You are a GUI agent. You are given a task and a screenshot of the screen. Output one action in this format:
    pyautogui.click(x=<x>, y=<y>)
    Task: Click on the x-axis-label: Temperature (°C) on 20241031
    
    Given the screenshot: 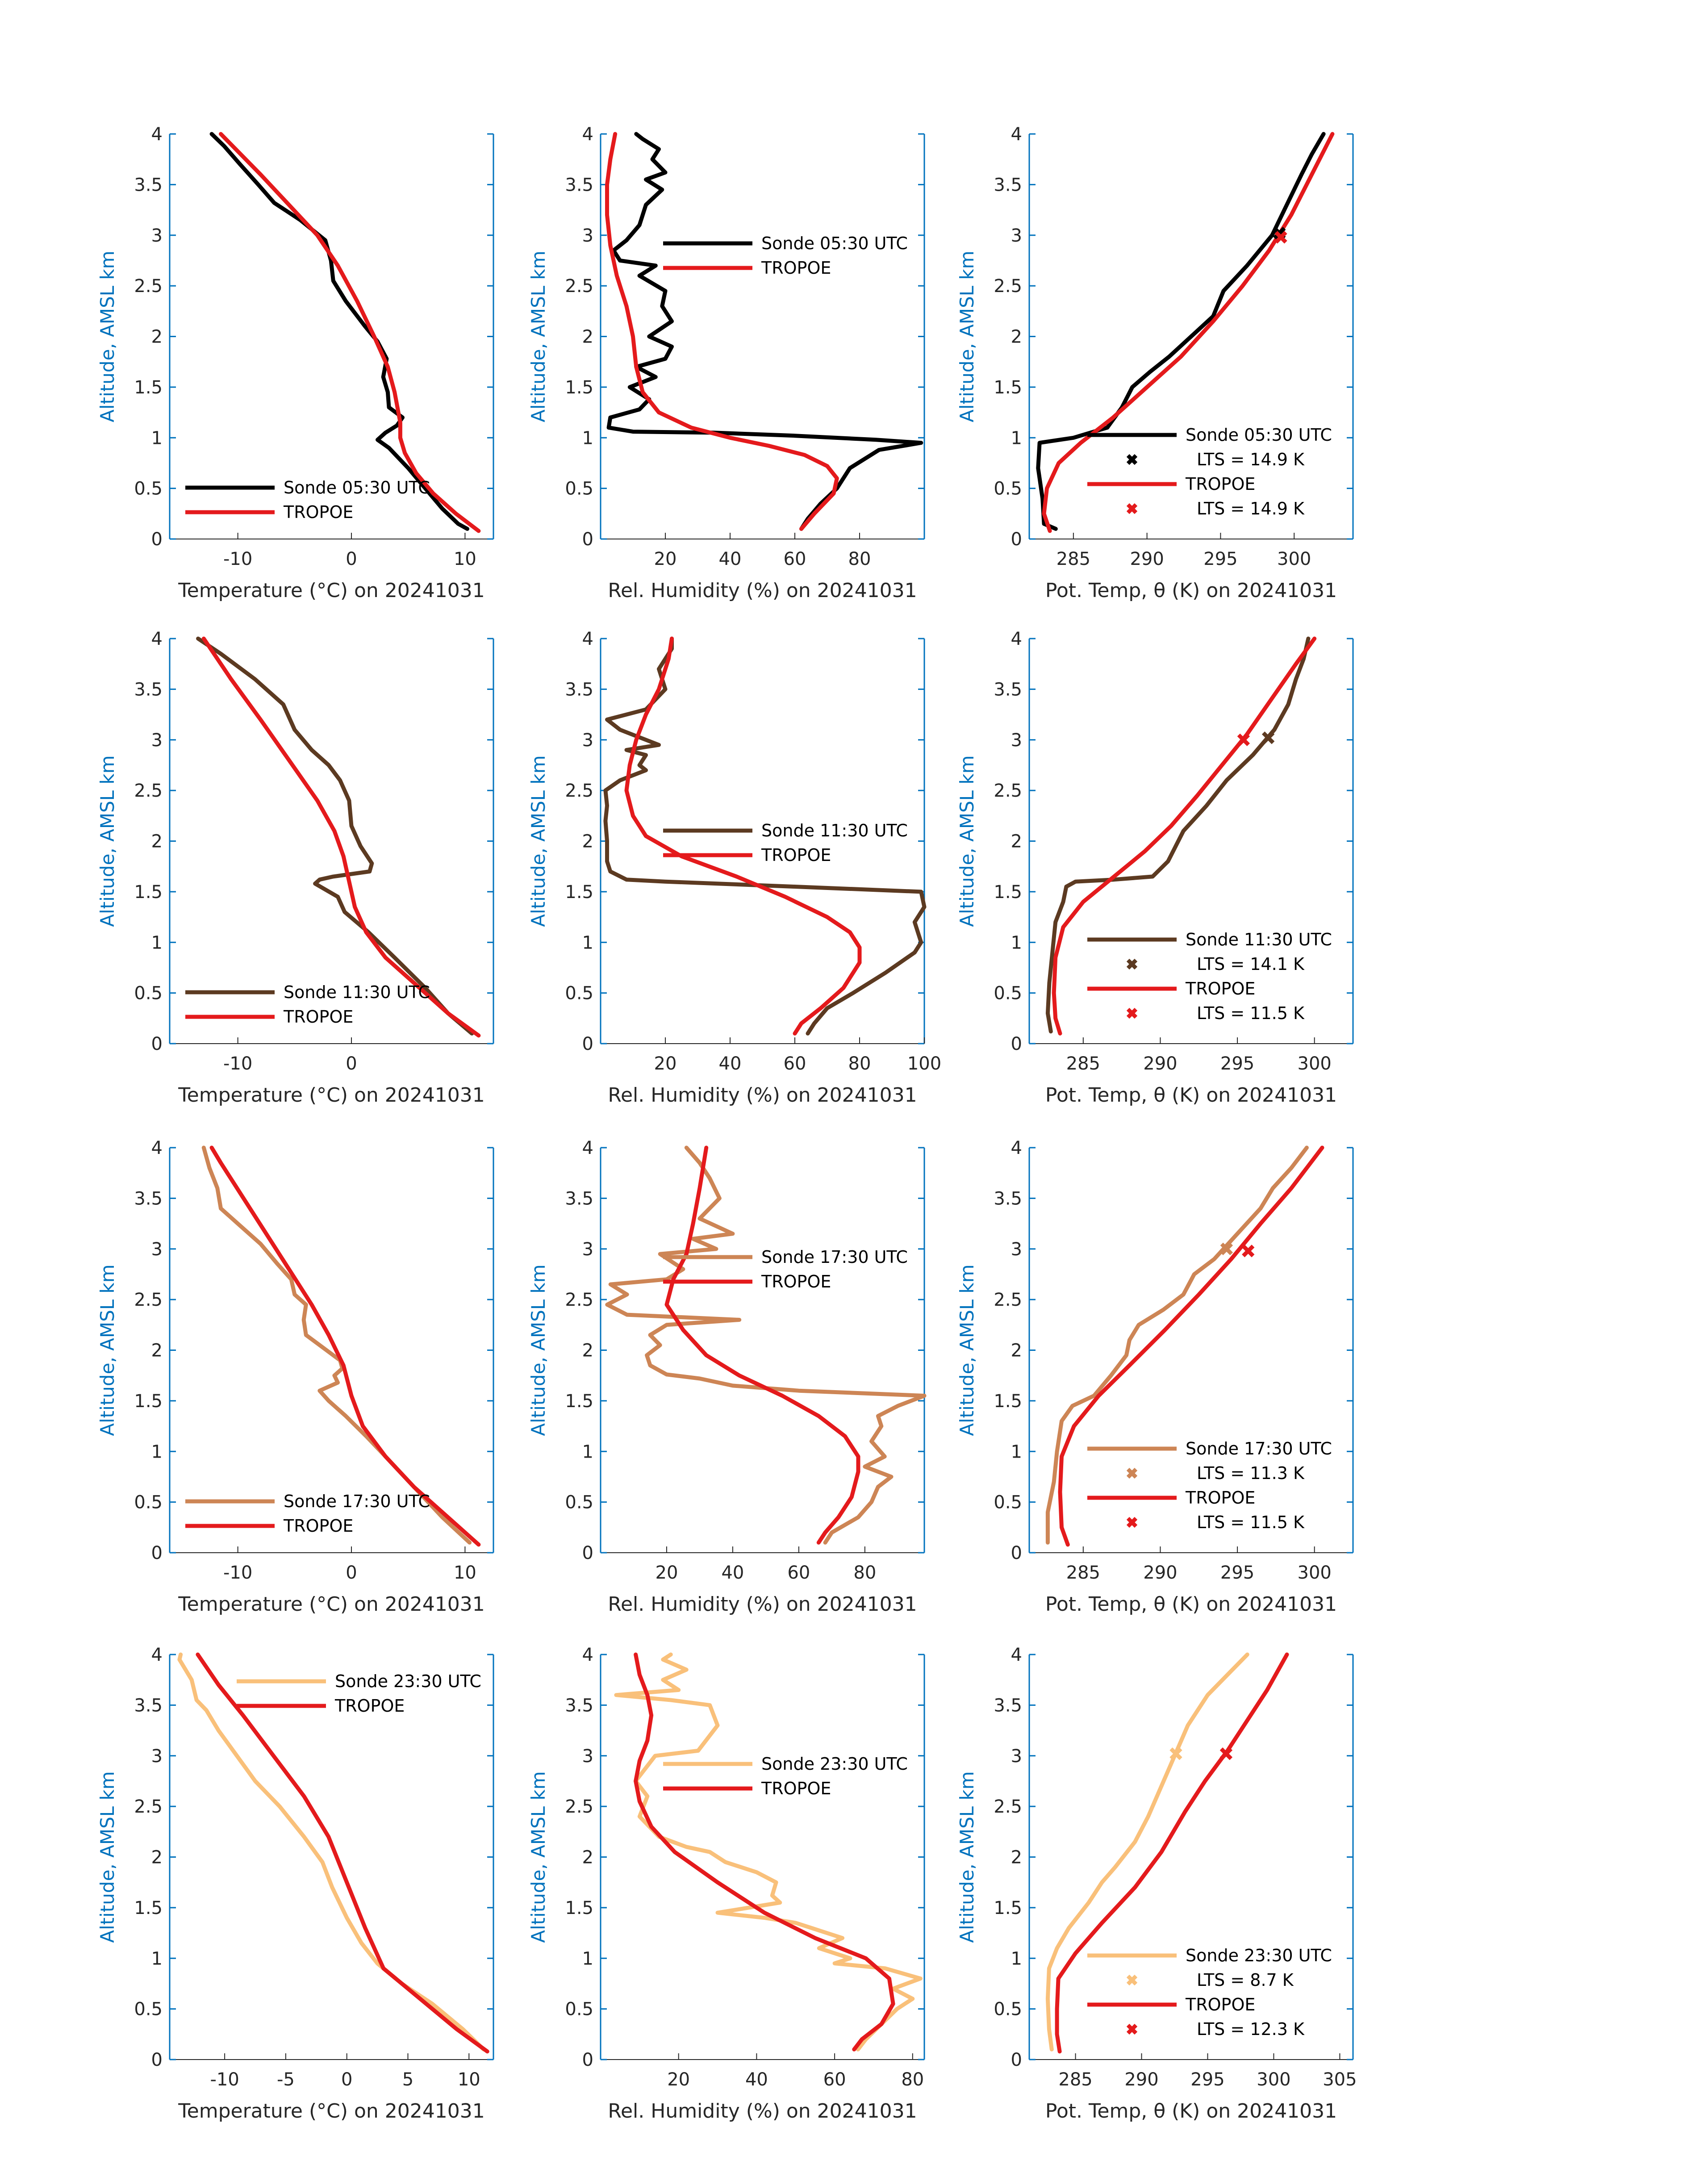 What is the action you would take?
    pyautogui.click(x=331, y=2111)
    